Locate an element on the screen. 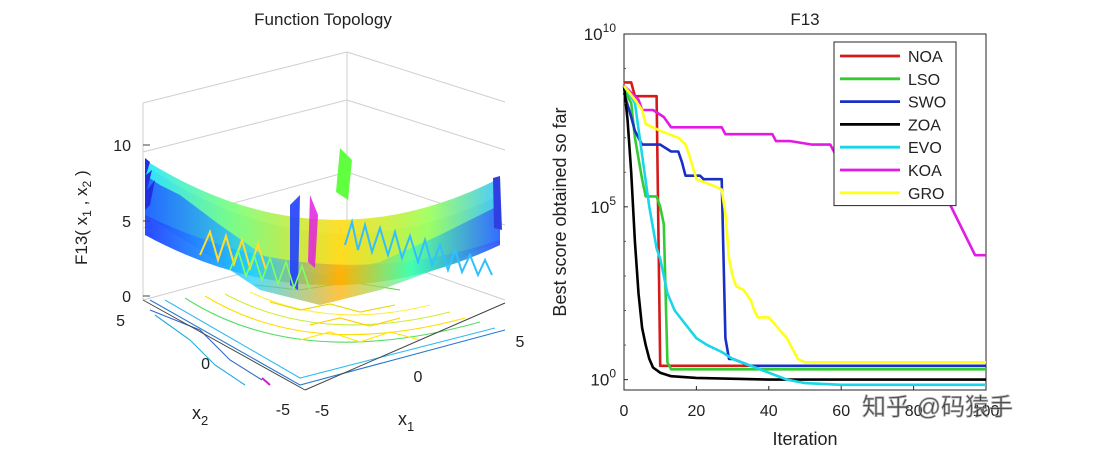 The width and height of the screenshot is (1094, 453). legend-label: GRO is located at coordinates (926, 194).